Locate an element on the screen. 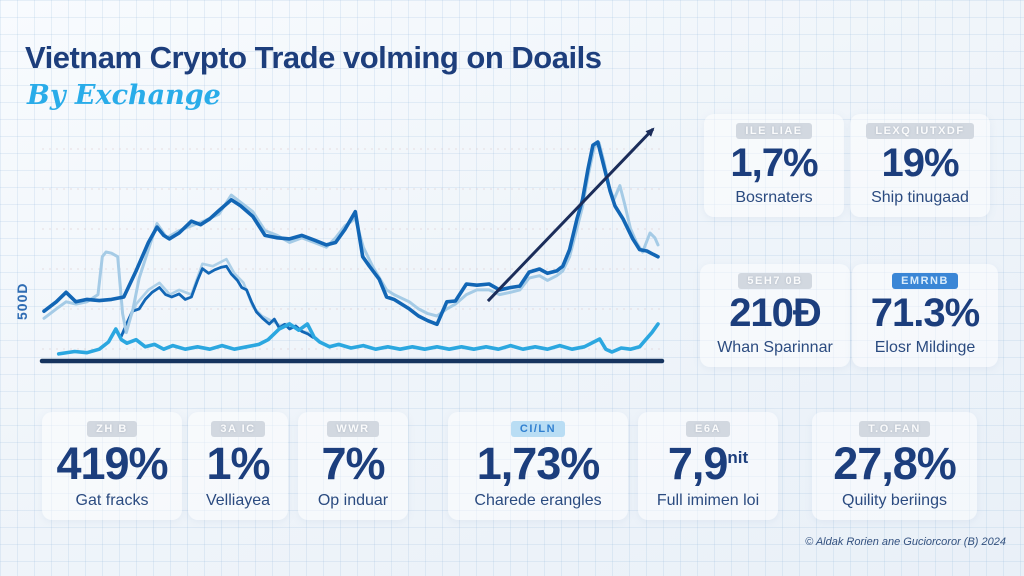  stat-card-bosrnaters: ILE LIAE 1,7% Bosrnaters is located at coordinates (774, 165).